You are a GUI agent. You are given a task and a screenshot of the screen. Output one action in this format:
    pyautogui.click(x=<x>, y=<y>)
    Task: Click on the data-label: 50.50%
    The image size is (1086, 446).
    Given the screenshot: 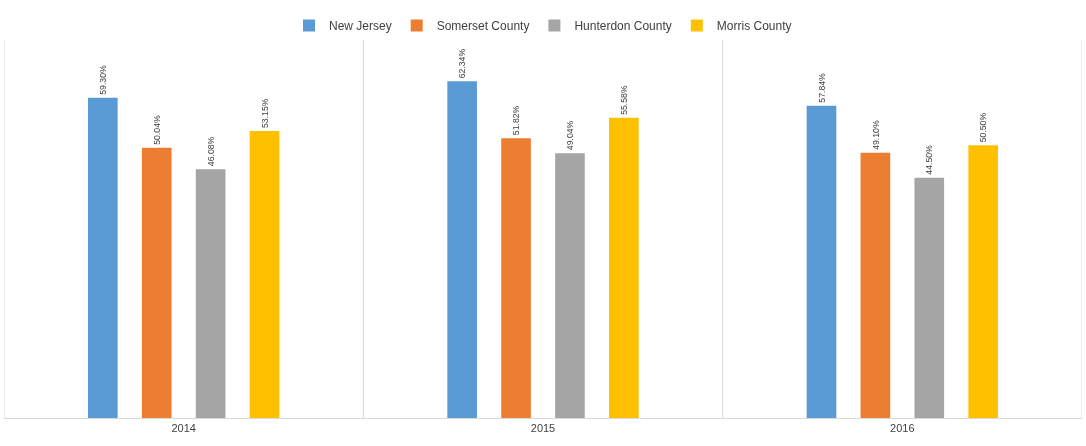 What is the action you would take?
    pyautogui.click(x=983, y=127)
    